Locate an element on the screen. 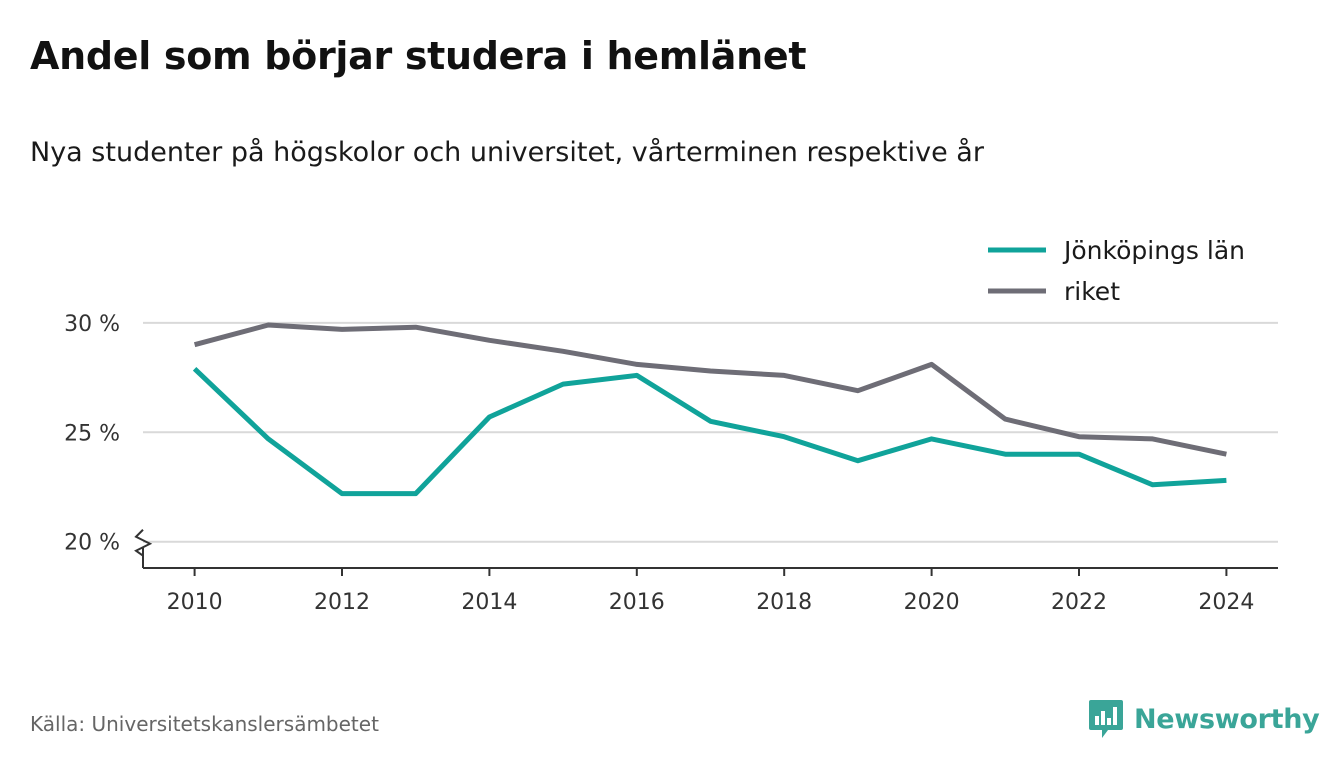  x-tick-label: 2012 is located at coordinates (342, 602).